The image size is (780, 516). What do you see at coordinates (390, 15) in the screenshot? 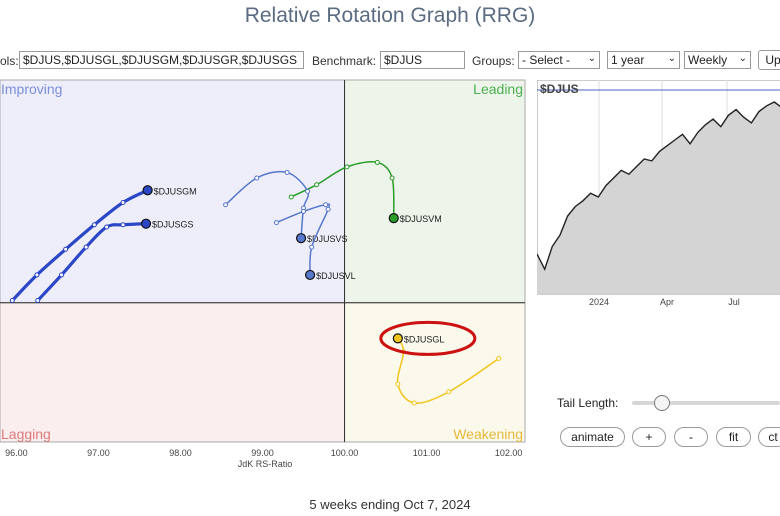
I see `page-title: Relative Rotation Graph (RRG)` at bounding box center [390, 15].